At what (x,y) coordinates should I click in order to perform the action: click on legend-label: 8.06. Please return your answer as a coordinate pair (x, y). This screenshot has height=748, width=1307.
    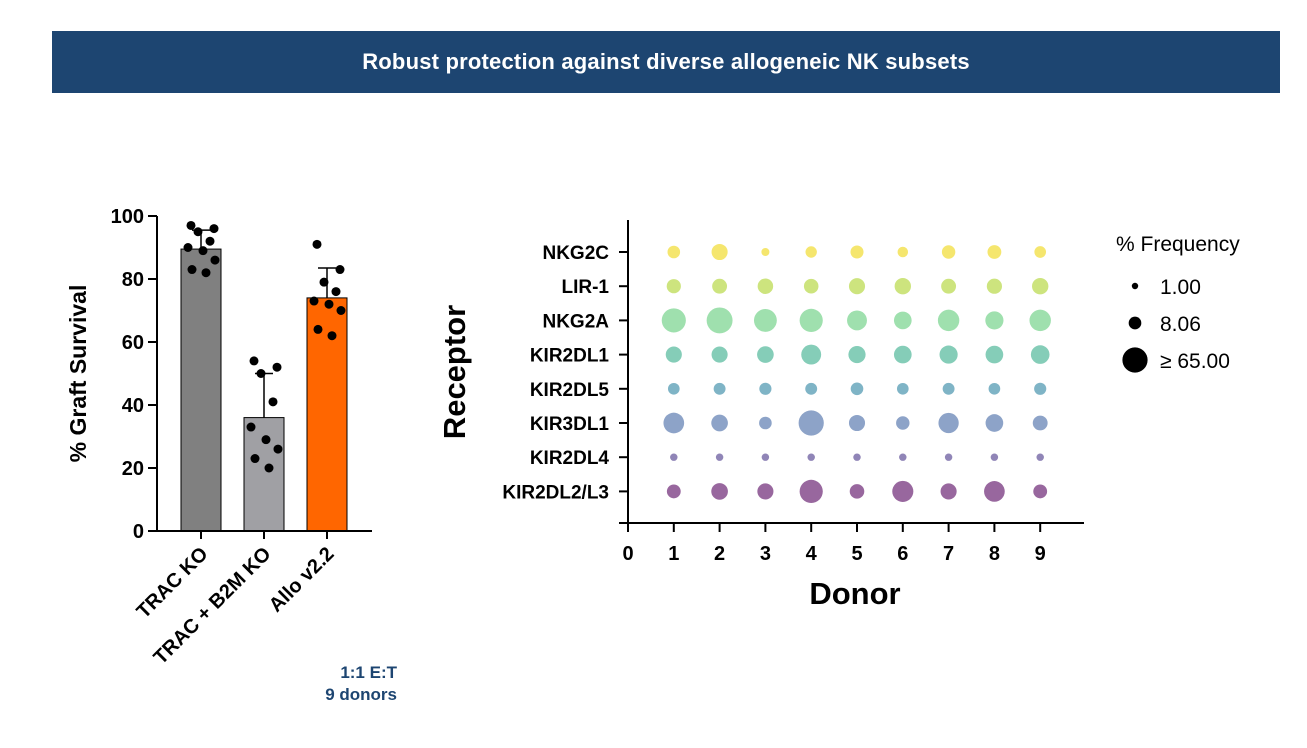
    Looking at the image, I should click on (1180, 324).